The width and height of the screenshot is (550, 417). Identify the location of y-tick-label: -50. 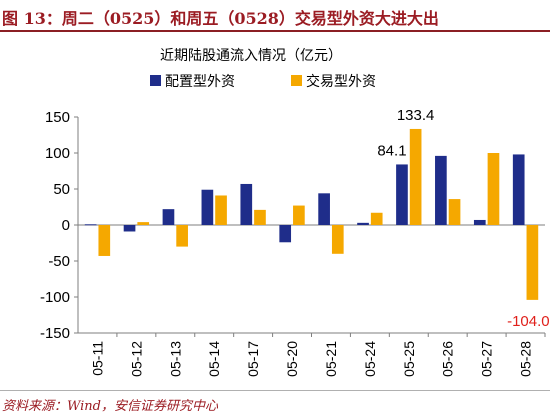
(59, 261).